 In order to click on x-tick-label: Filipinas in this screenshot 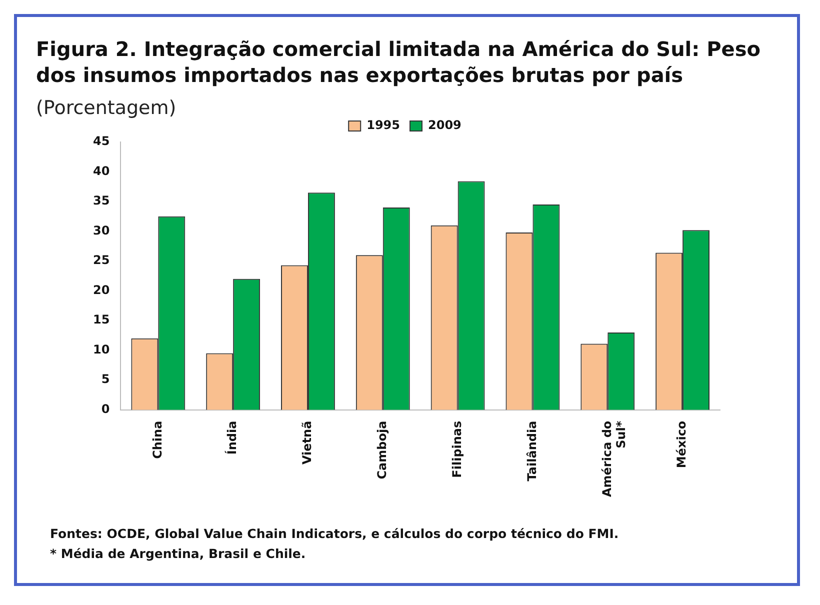, I will do `click(457, 449)`.